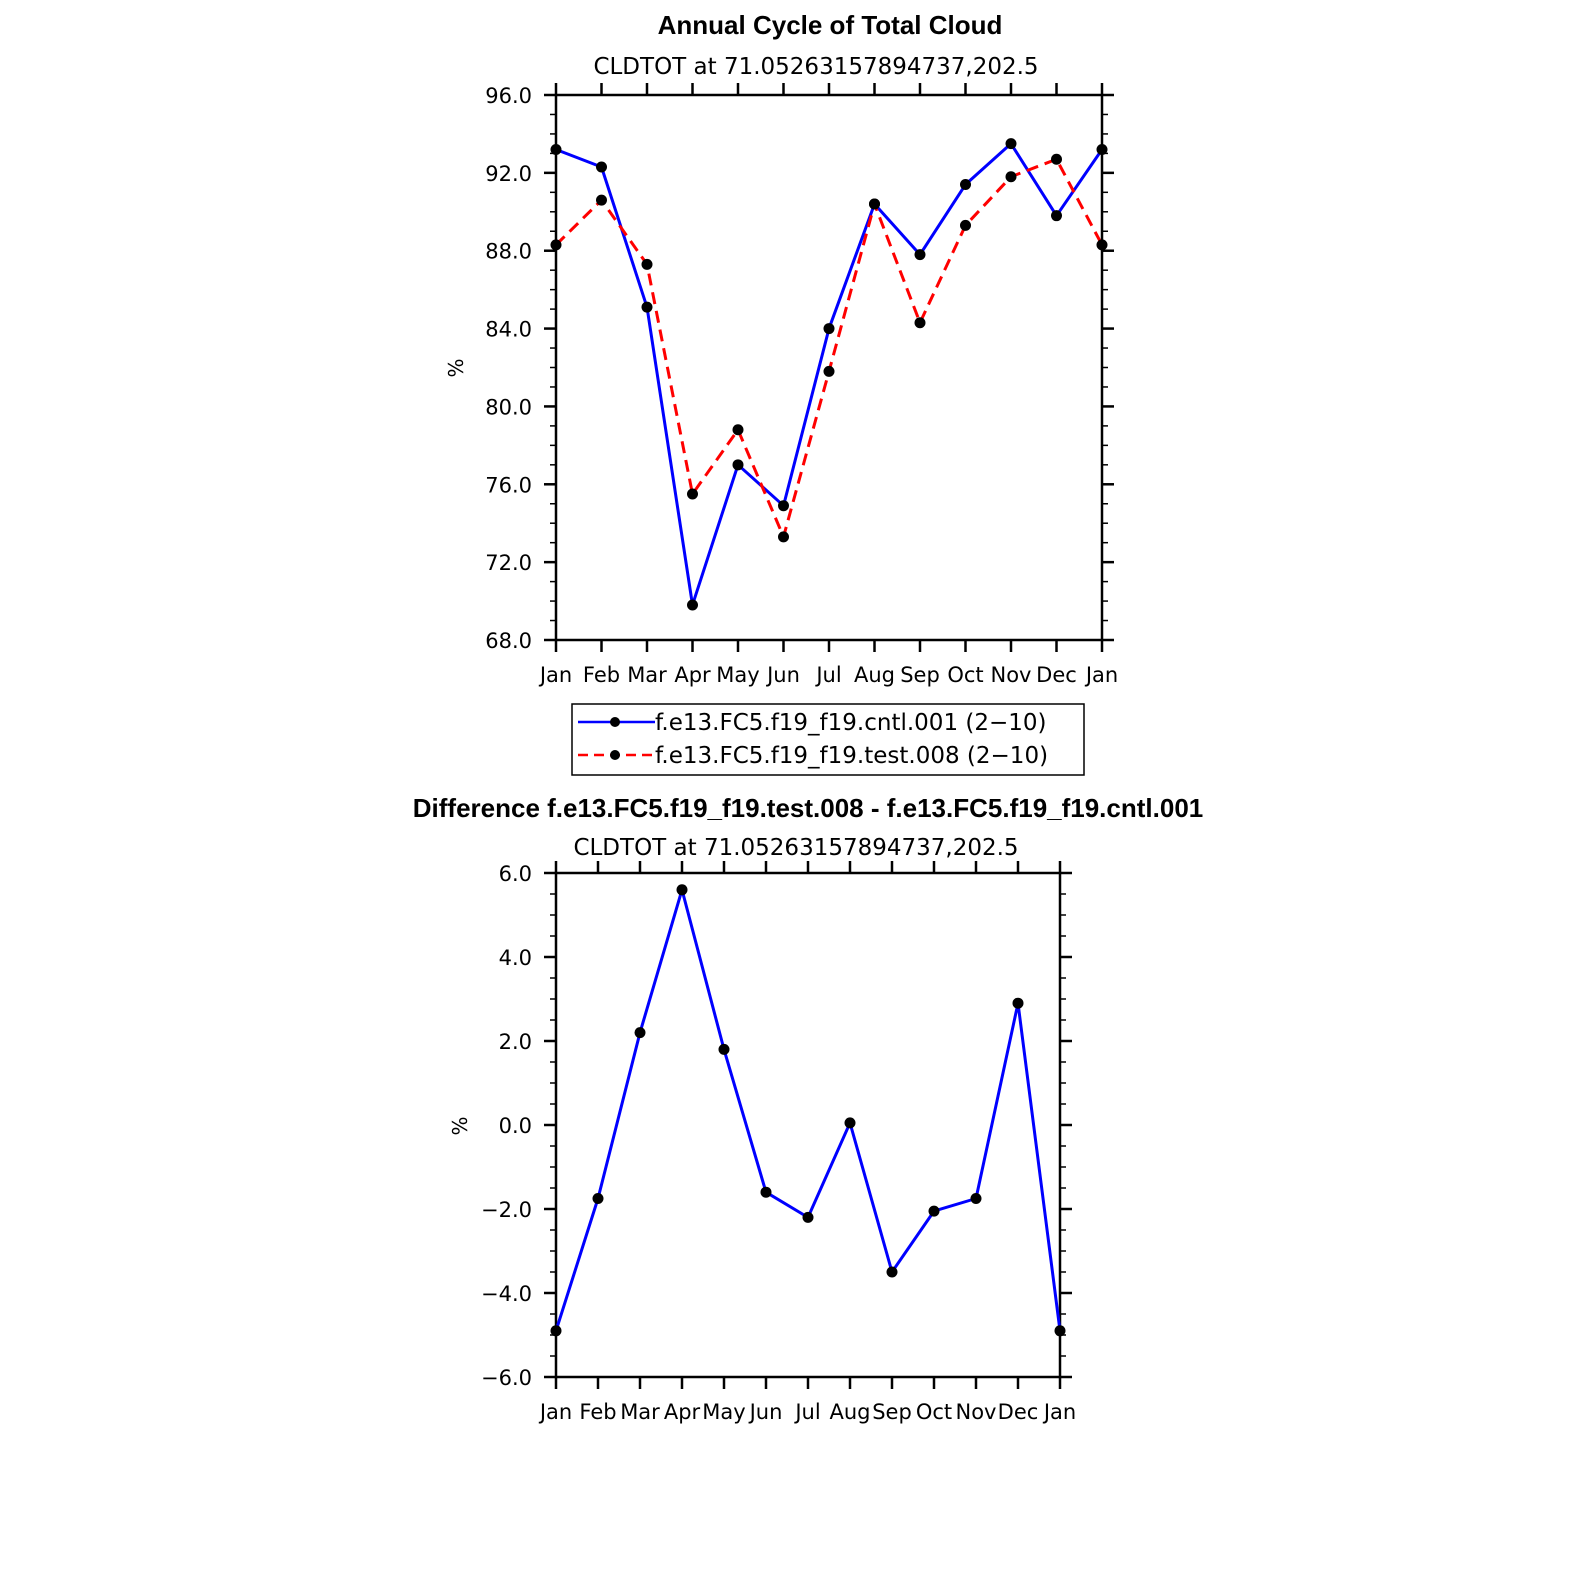  What do you see at coordinates (506, 1210) in the screenshot?
I see `y-tick-label: −2.0` at bounding box center [506, 1210].